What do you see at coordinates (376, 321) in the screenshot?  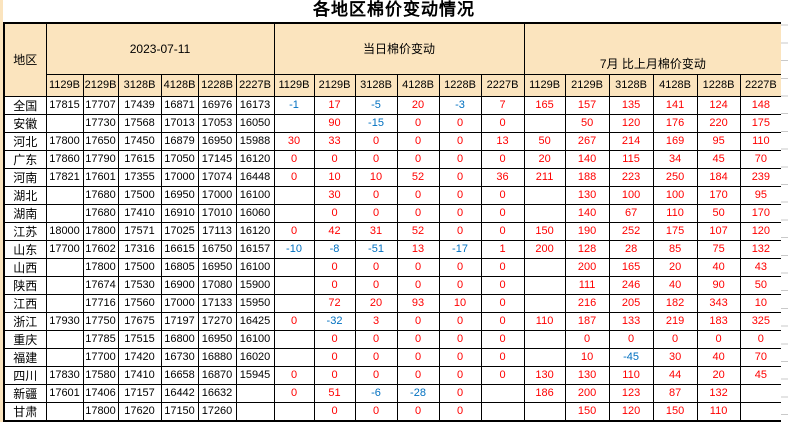 I see `daily-change-cell: 3` at bounding box center [376, 321].